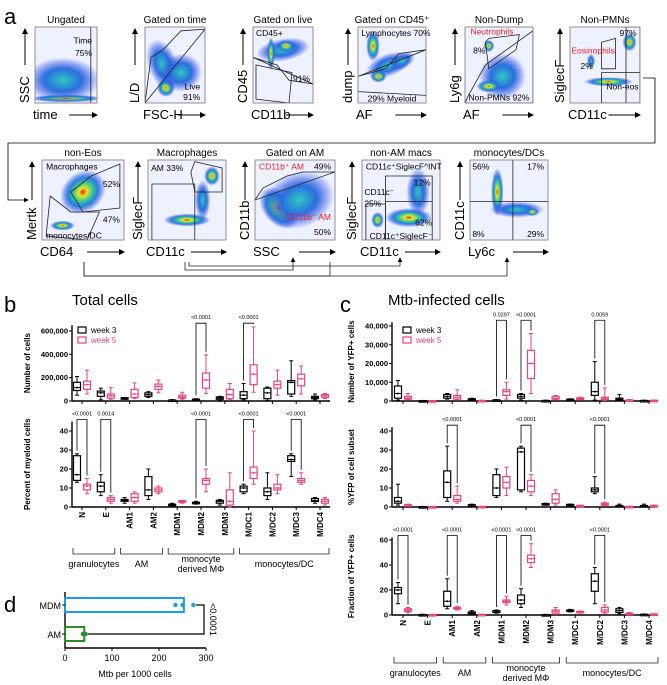 Image resolution: width=667 pixels, height=685 pixels. I want to click on y-tick-label: 200,000, so click(54, 377).